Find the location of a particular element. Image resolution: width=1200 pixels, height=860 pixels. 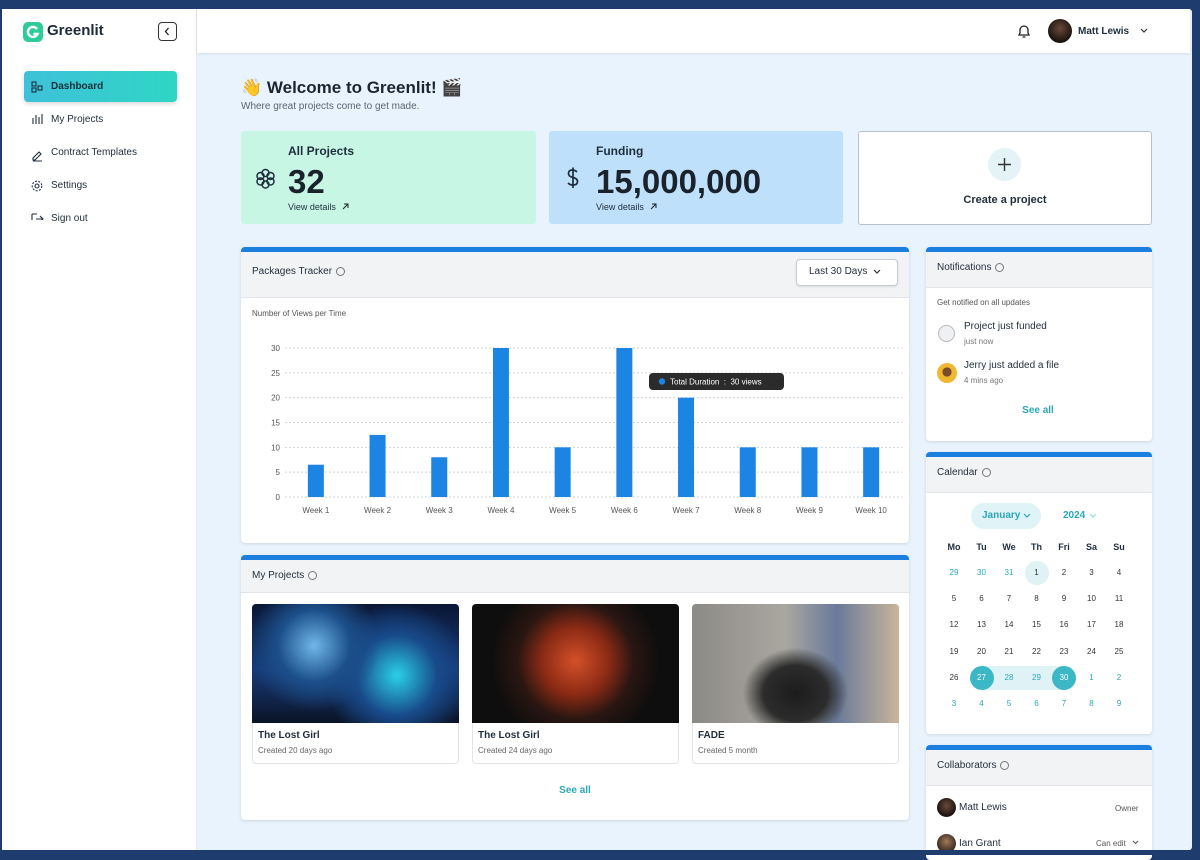

weekday-label: Th is located at coordinates (1036, 547).